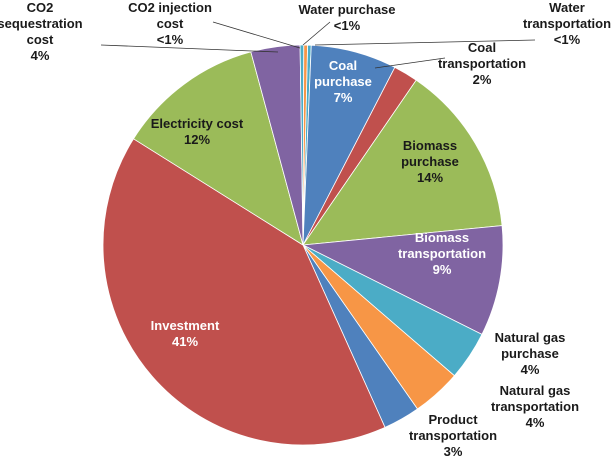 This screenshot has width=615, height=470. I want to click on slice-label-line: Product, so click(453, 419).